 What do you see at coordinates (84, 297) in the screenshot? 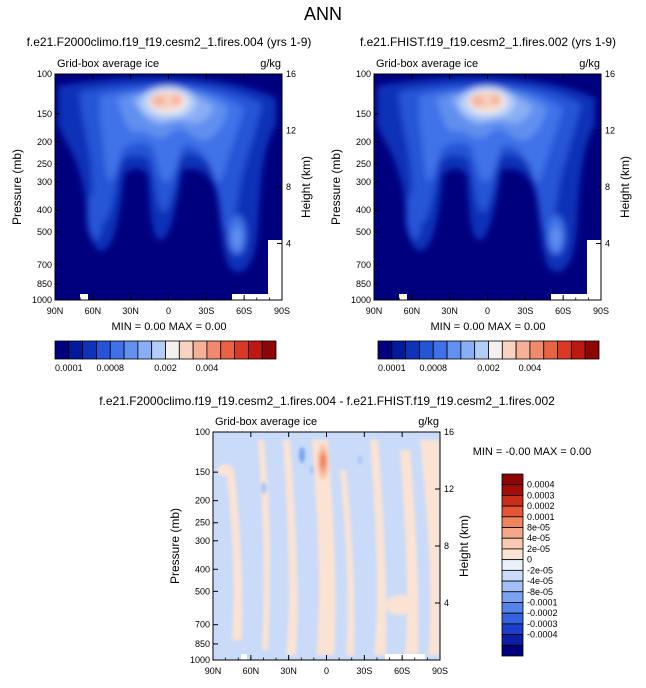
I see `panel-1-missing-nh` at bounding box center [84, 297].